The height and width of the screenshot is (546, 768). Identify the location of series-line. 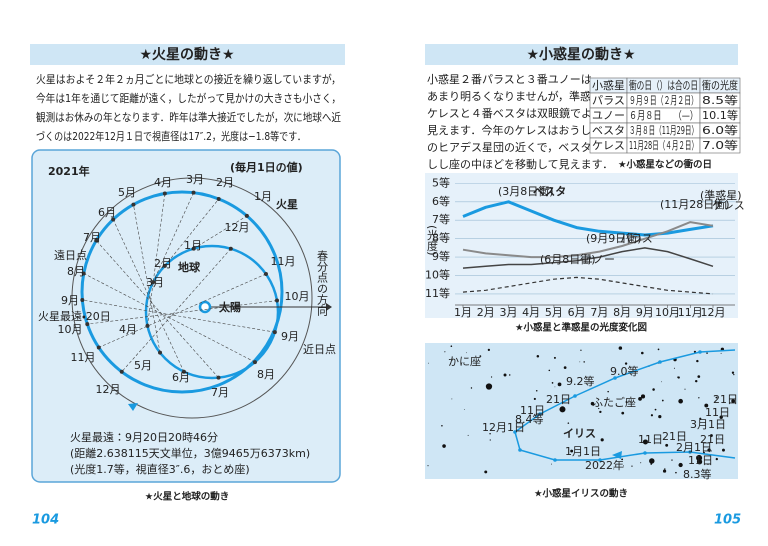
(588, 285).